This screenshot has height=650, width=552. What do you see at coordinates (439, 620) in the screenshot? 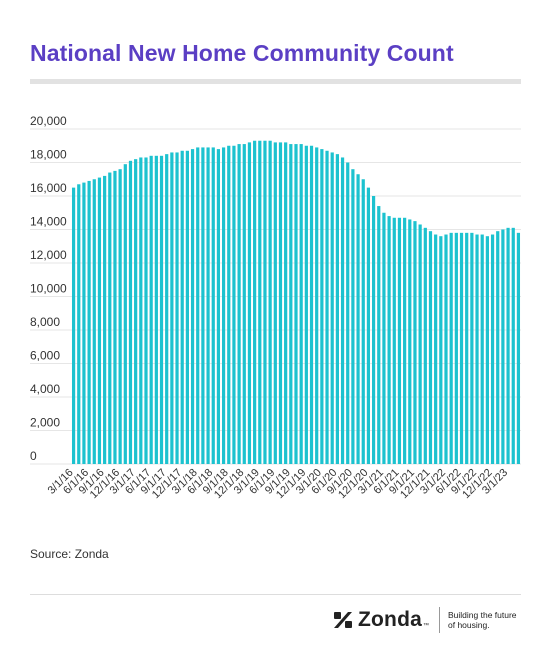
I see `brand-separator` at bounding box center [439, 620].